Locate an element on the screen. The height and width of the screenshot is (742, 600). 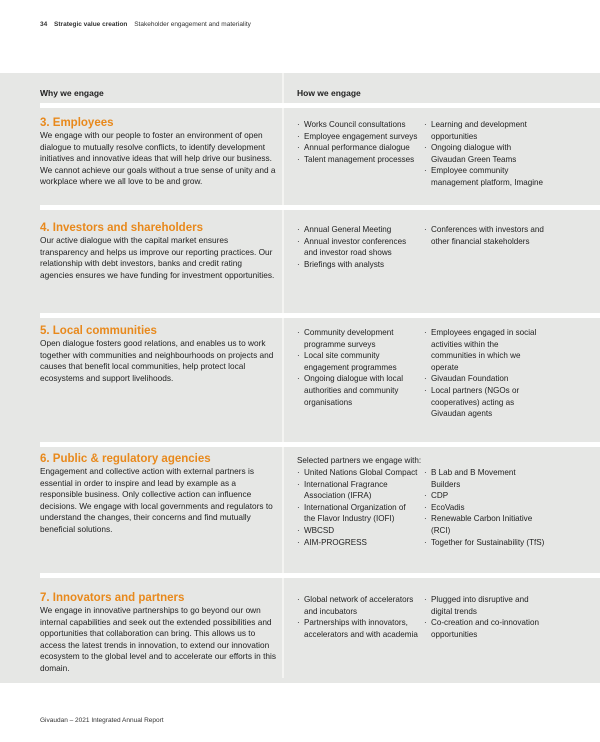
engagement-item: Community development programme surveys is located at coordinates (358, 338).